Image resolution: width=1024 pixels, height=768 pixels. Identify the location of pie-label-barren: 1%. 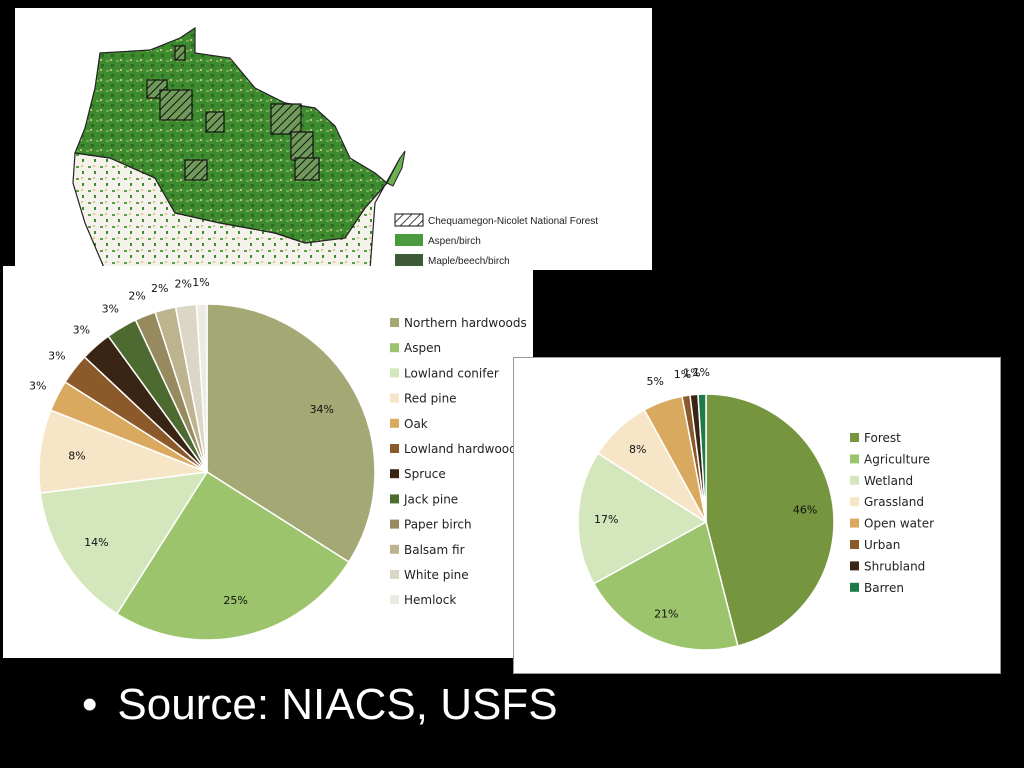
(701, 372).